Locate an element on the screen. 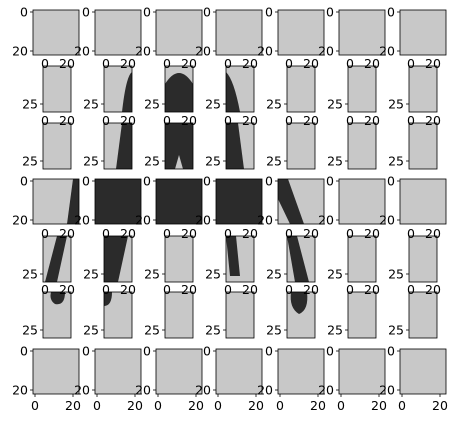  patch-r4-c4: 25 0 20 is located at coordinates (292, 254).